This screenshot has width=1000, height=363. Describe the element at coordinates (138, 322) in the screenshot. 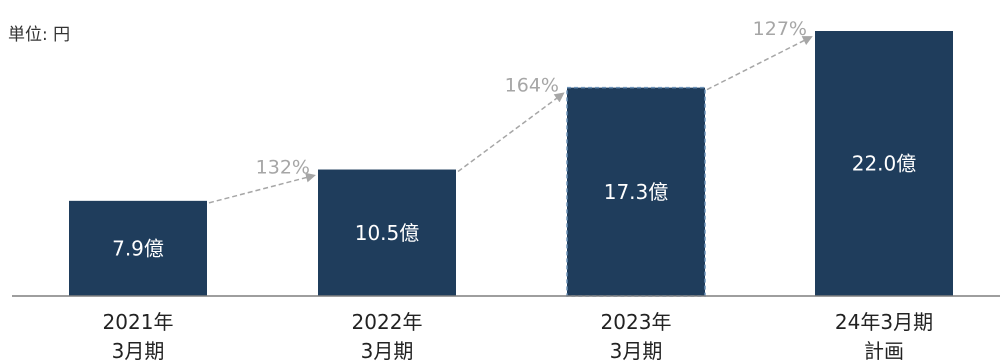

I see `category-label: 2021年` at that location.